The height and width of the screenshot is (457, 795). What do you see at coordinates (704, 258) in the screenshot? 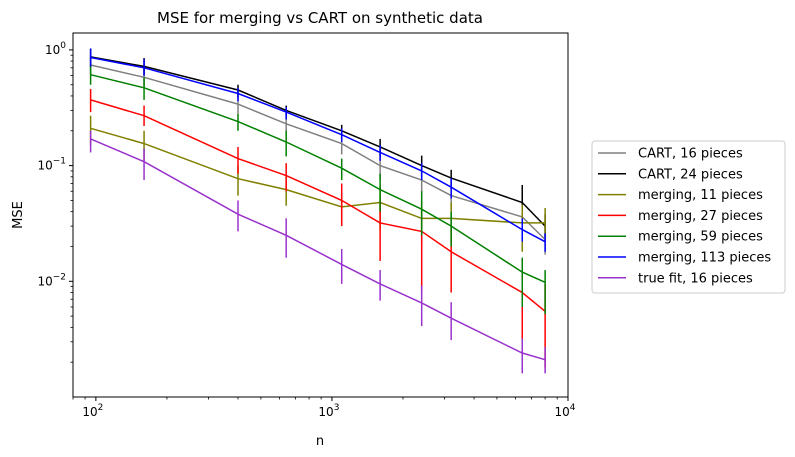
I see `legend-entry: merging, 113 pieces` at bounding box center [704, 258].